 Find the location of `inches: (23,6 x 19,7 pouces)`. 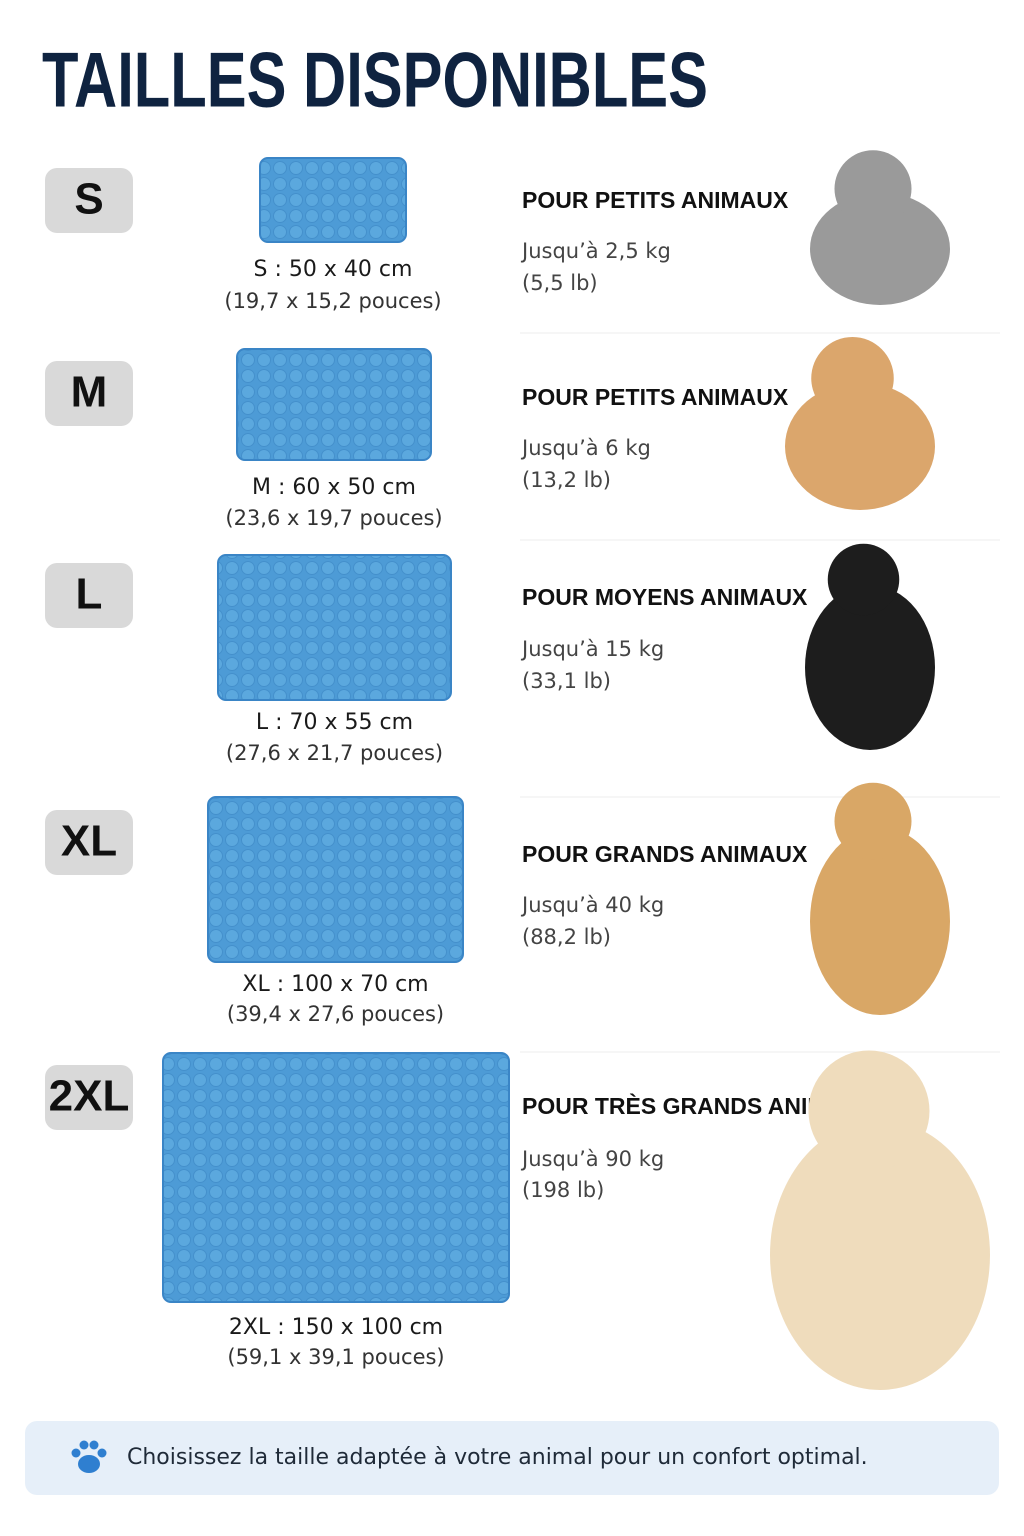

inches: (23,6 x 19,7 pouces) is located at coordinates (333, 518).